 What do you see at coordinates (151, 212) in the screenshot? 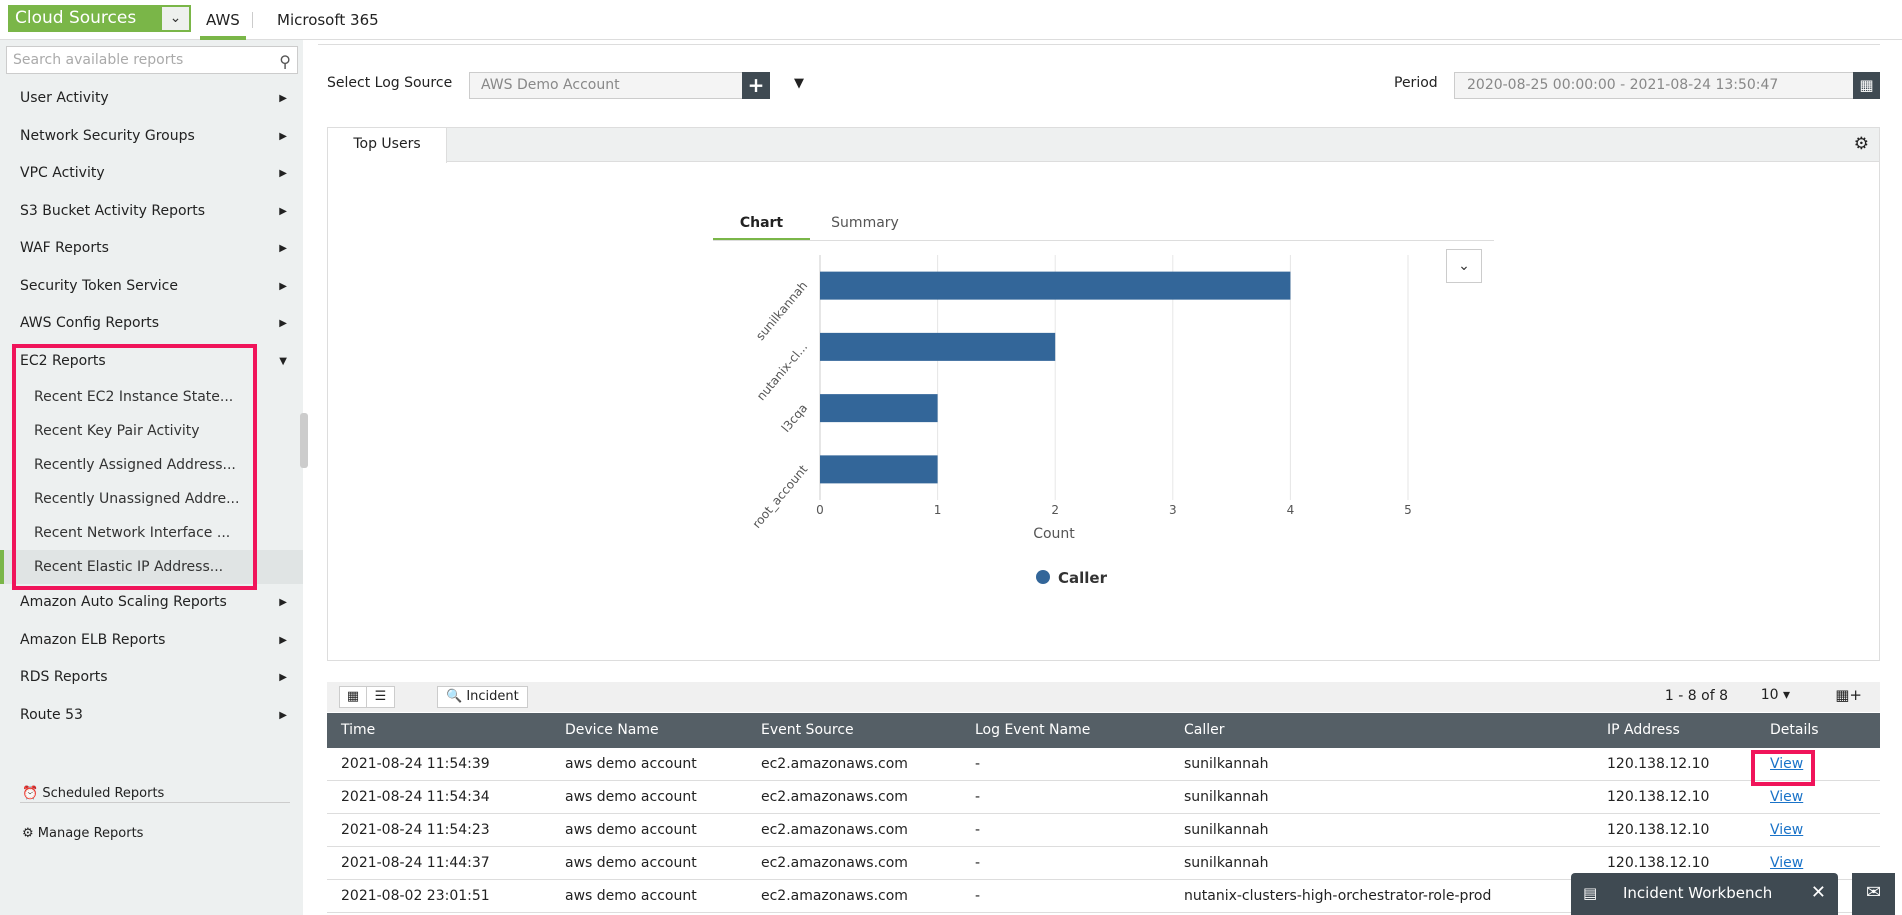
I see `sidebar-item: S3 Bucket Activity Reports ▶` at bounding box center [151, 212].